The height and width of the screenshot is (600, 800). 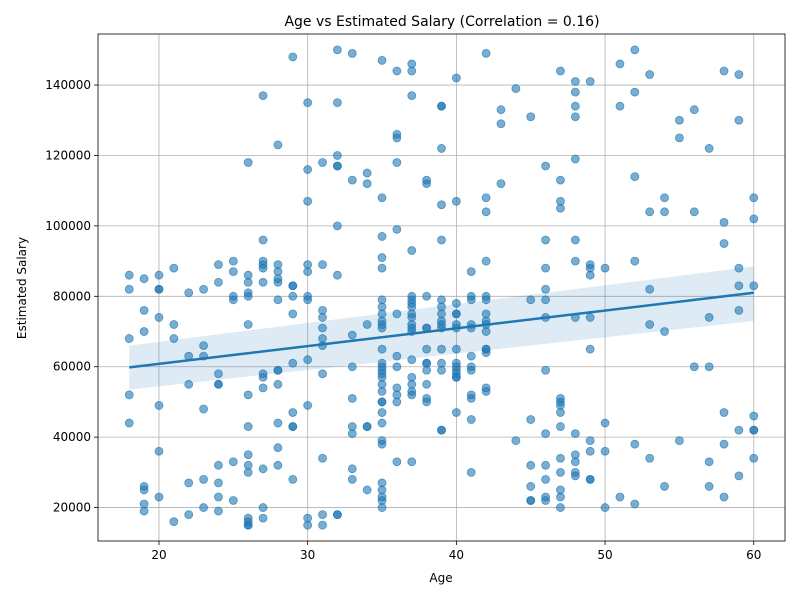 What do you see at coordinates (71, 296) in the screenshot?
I see `y-axis-ticks: 20000 40000 60000 80000 100000 120000 140000` at bounding box center [71, 296].